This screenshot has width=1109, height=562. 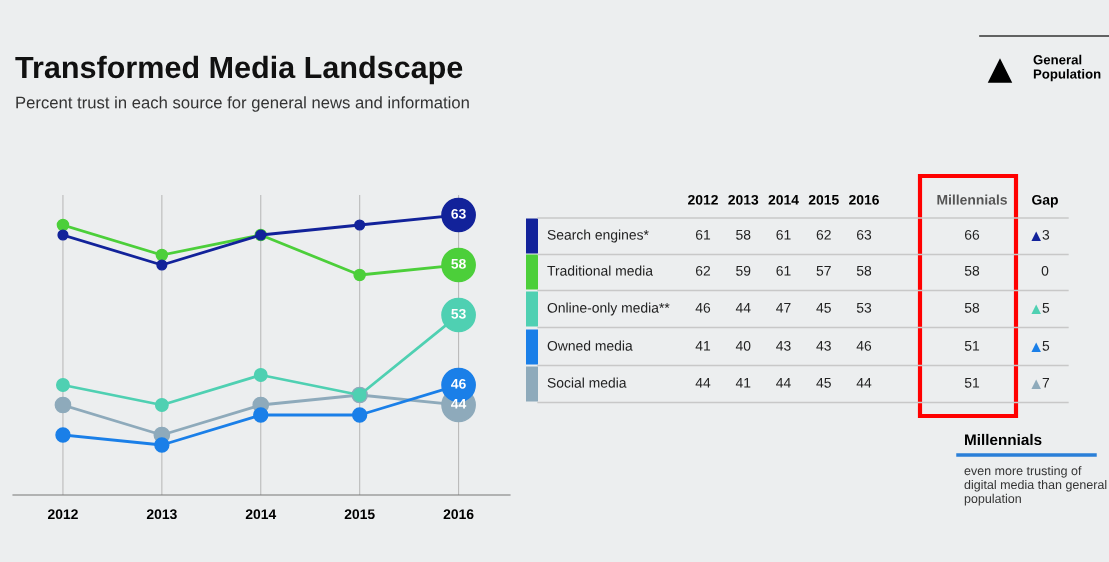 I want to click on data-label: 58, so click(x=458, y=263).